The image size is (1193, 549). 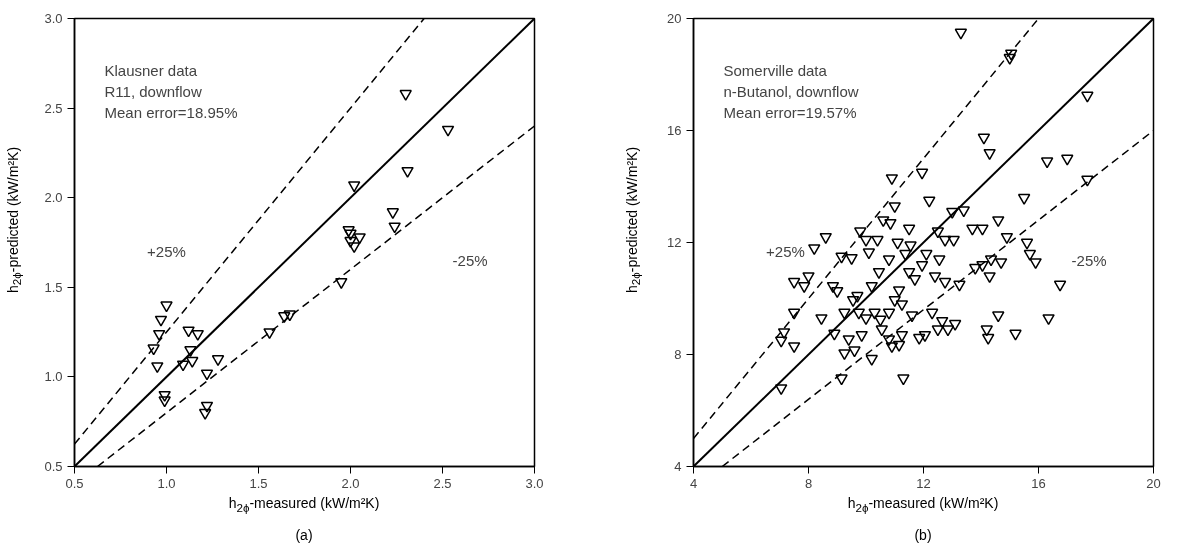 I want to click on y-tick-label: 16, so click(x=674, y=130).